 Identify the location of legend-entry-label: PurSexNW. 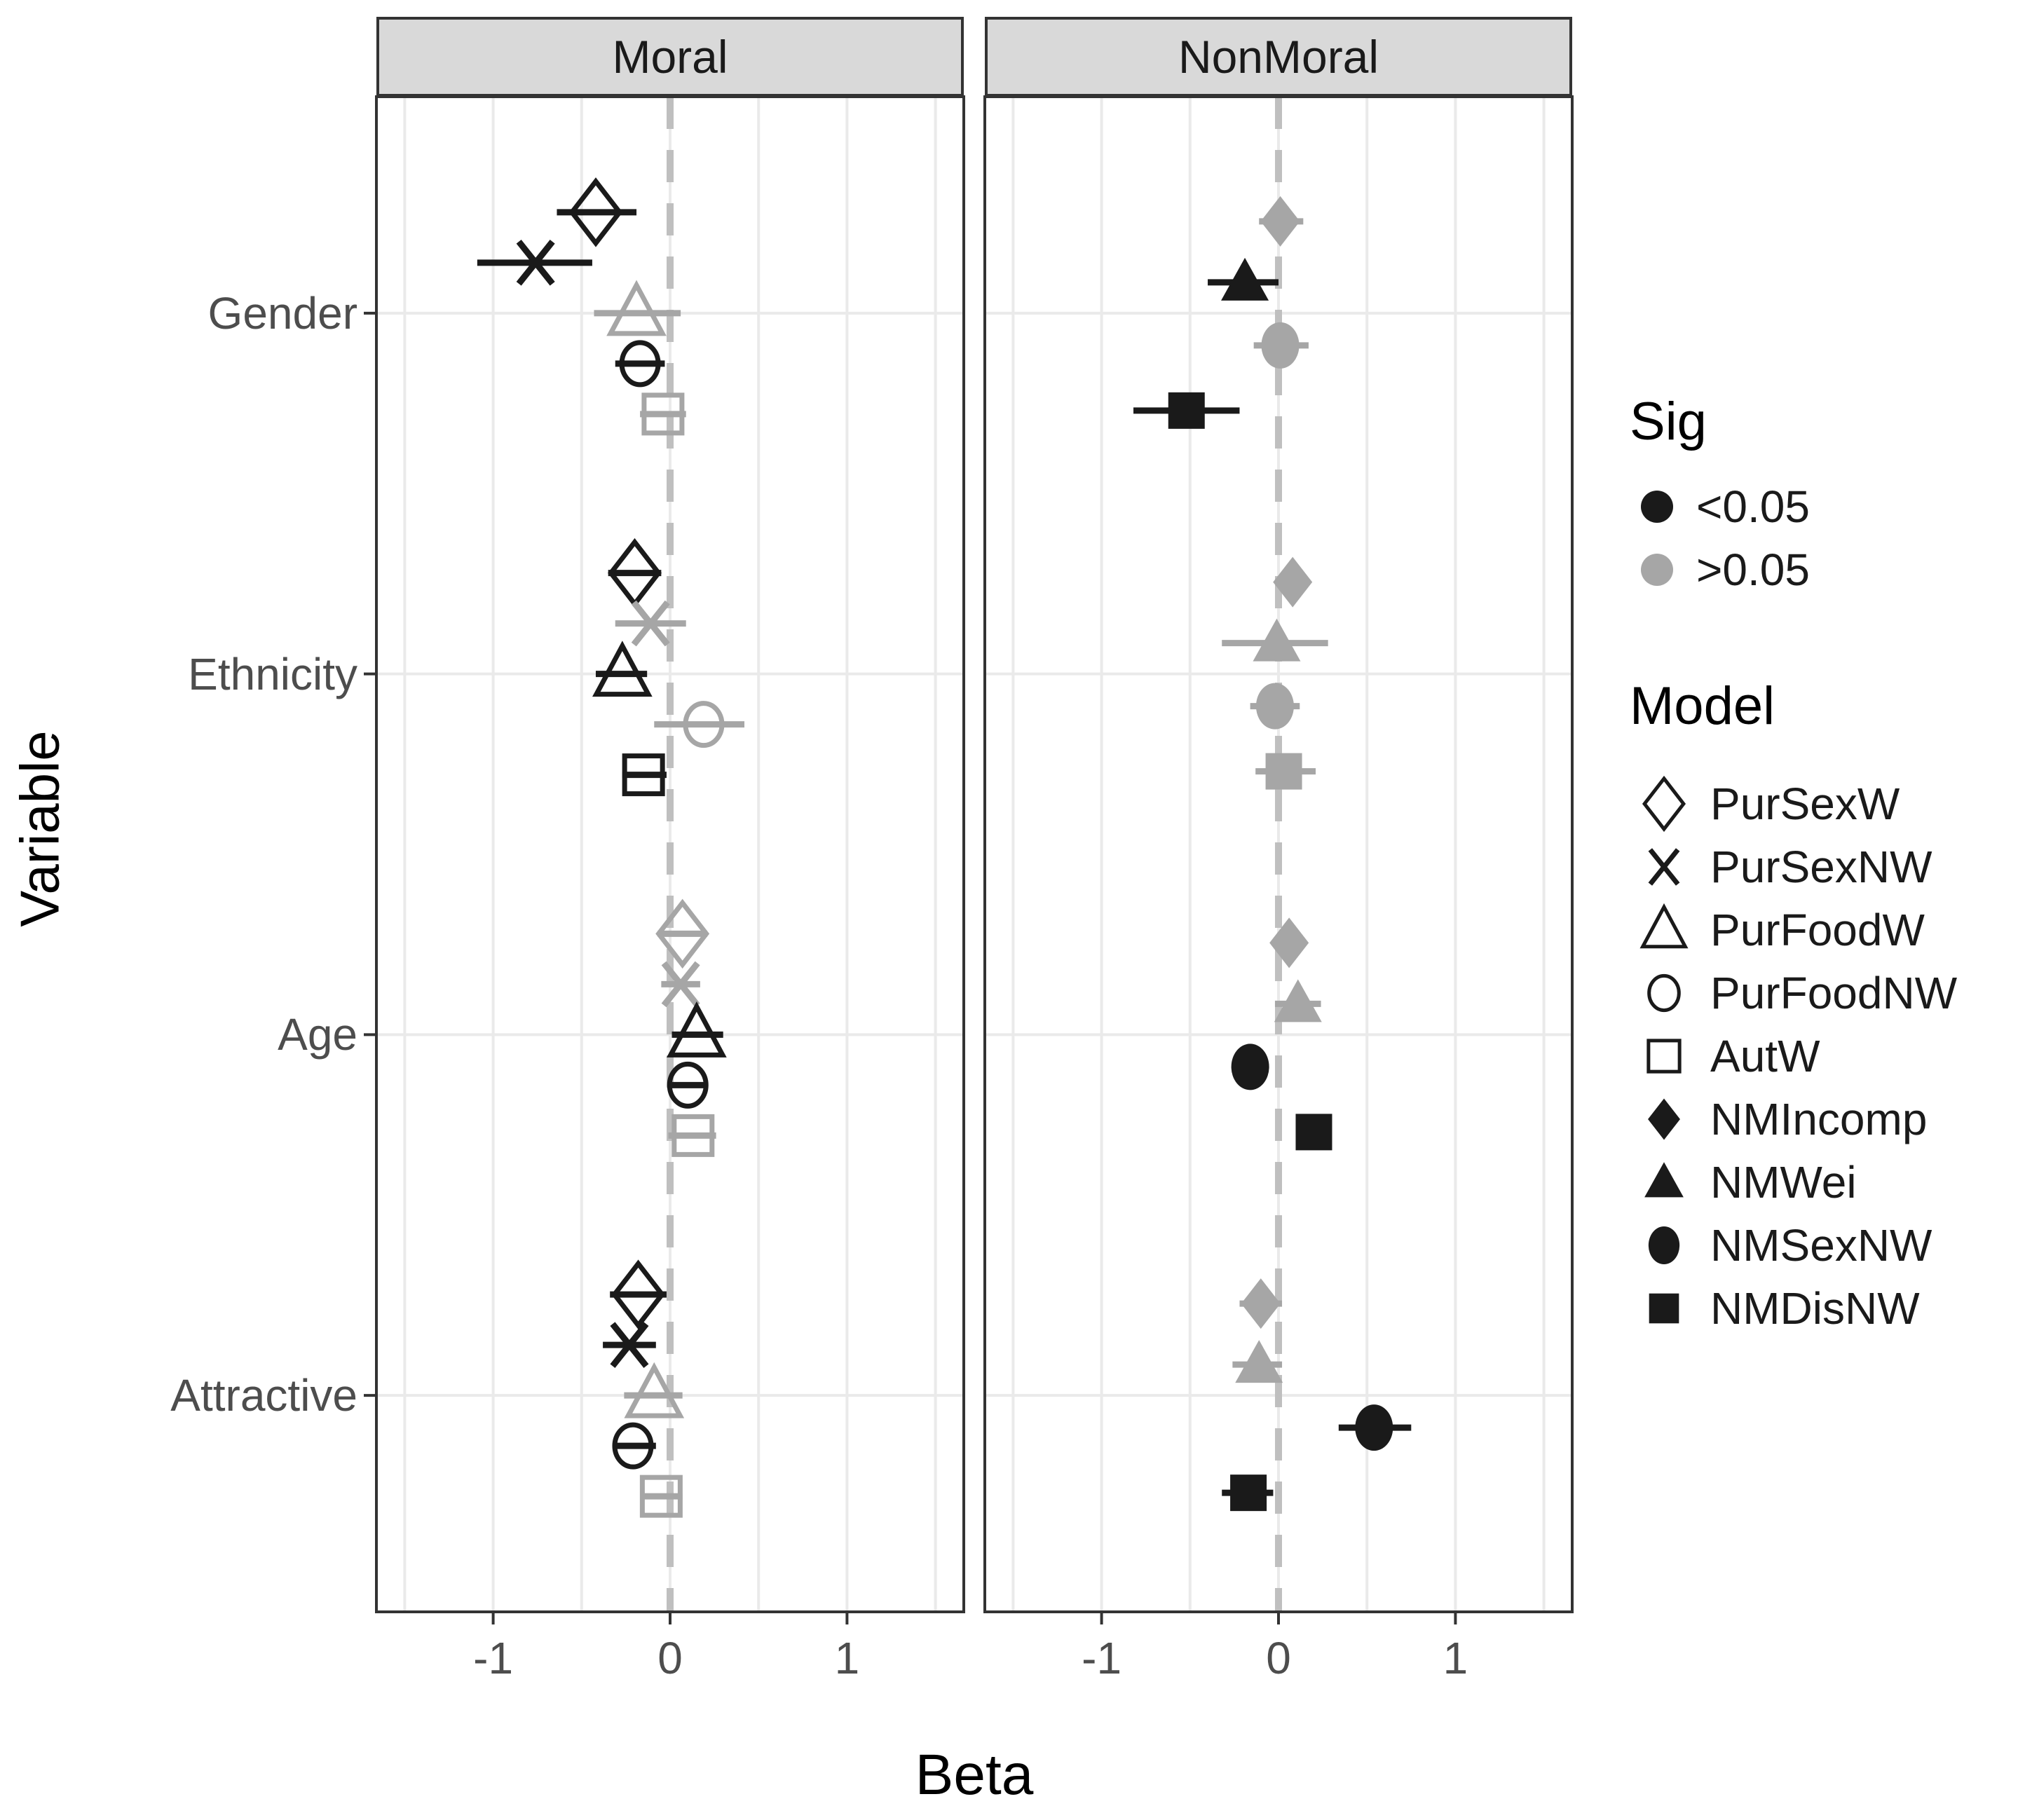
(1821, 867).